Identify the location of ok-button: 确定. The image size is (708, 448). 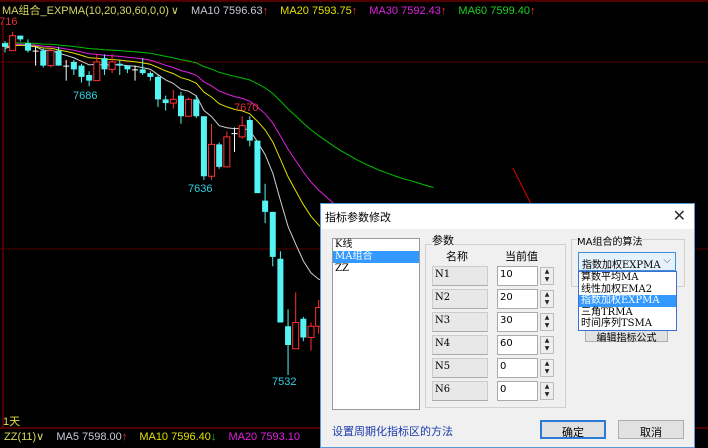
(573, 429).